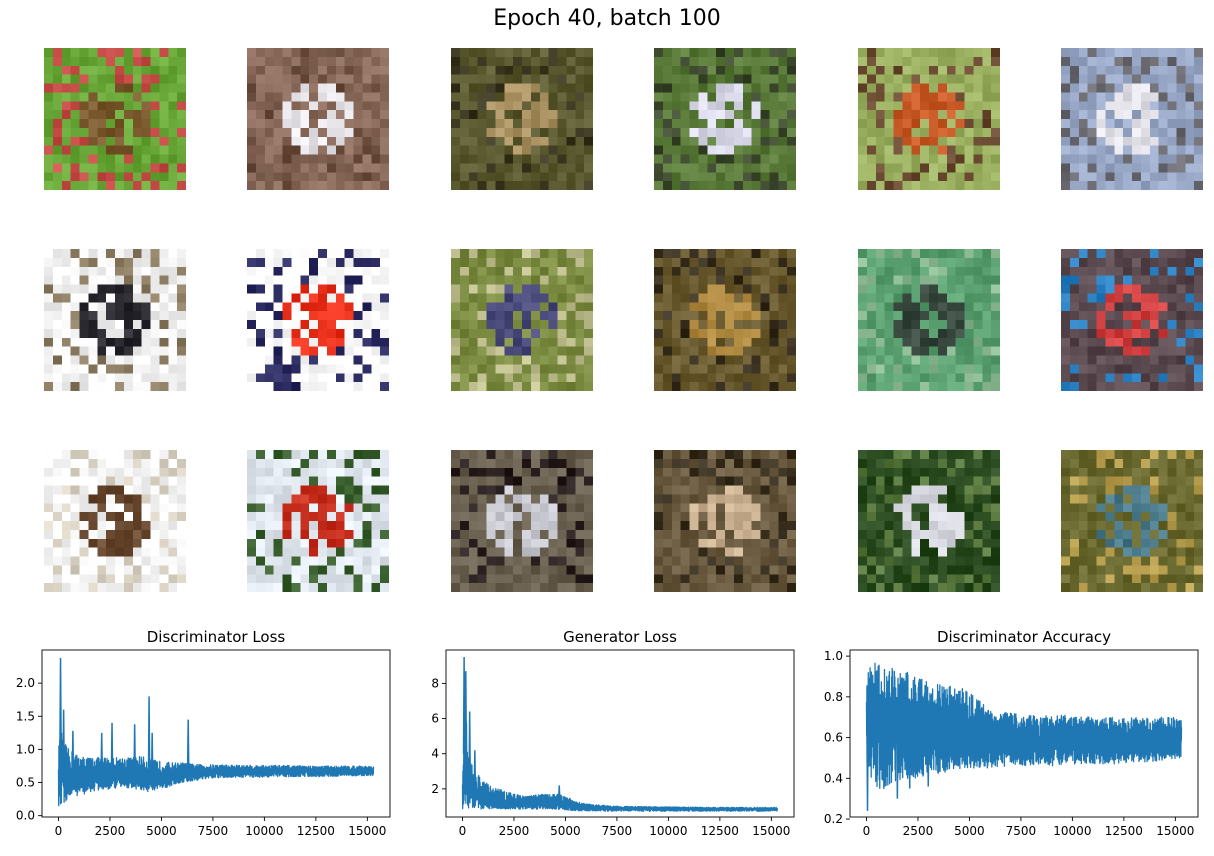 The image size is (1214, 856). What do you see at coordinates (620, 637) in the screenshot?
I see `chart-title: Generator Loss` at bounding box center [620, 637].